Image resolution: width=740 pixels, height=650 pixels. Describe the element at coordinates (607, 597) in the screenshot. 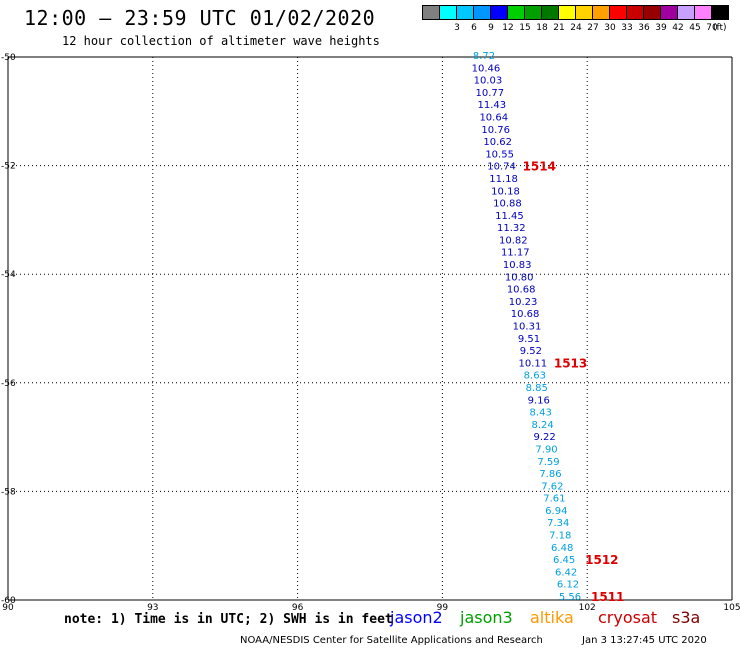

I see `time-mark: 1511` at that location.